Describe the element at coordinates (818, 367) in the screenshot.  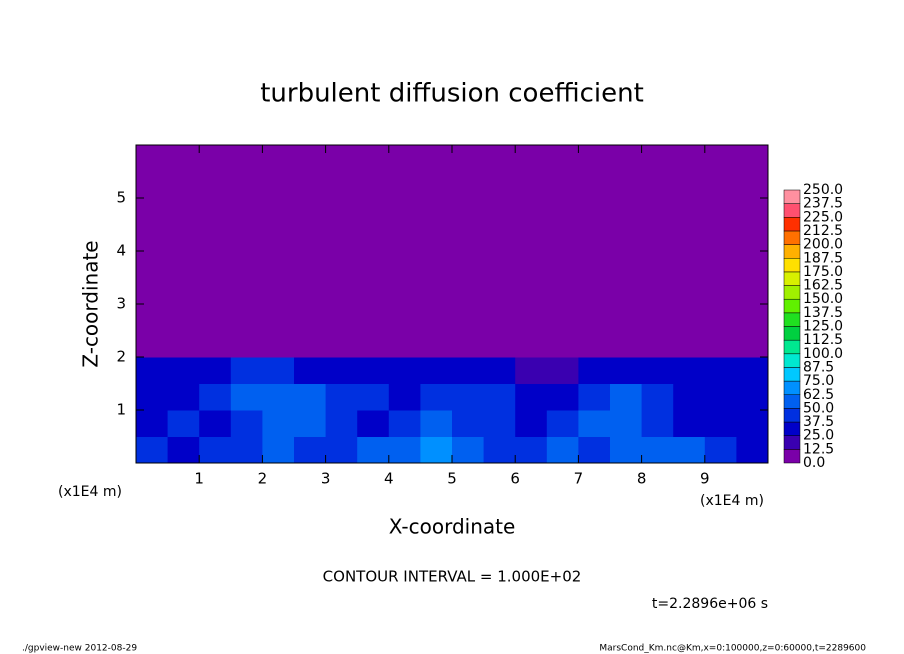
I see `colorbar-label: 87.5` at that location.